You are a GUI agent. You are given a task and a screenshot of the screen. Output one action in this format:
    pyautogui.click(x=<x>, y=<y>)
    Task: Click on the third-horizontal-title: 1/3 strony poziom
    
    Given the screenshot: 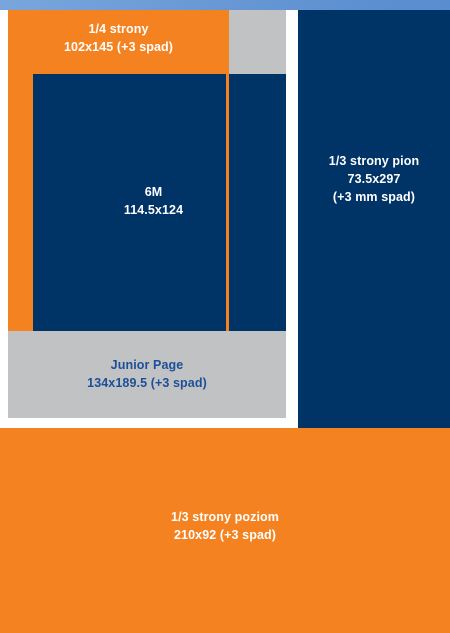 What is the action you would take?
    pyautogui.click(x=225, y=517)
    